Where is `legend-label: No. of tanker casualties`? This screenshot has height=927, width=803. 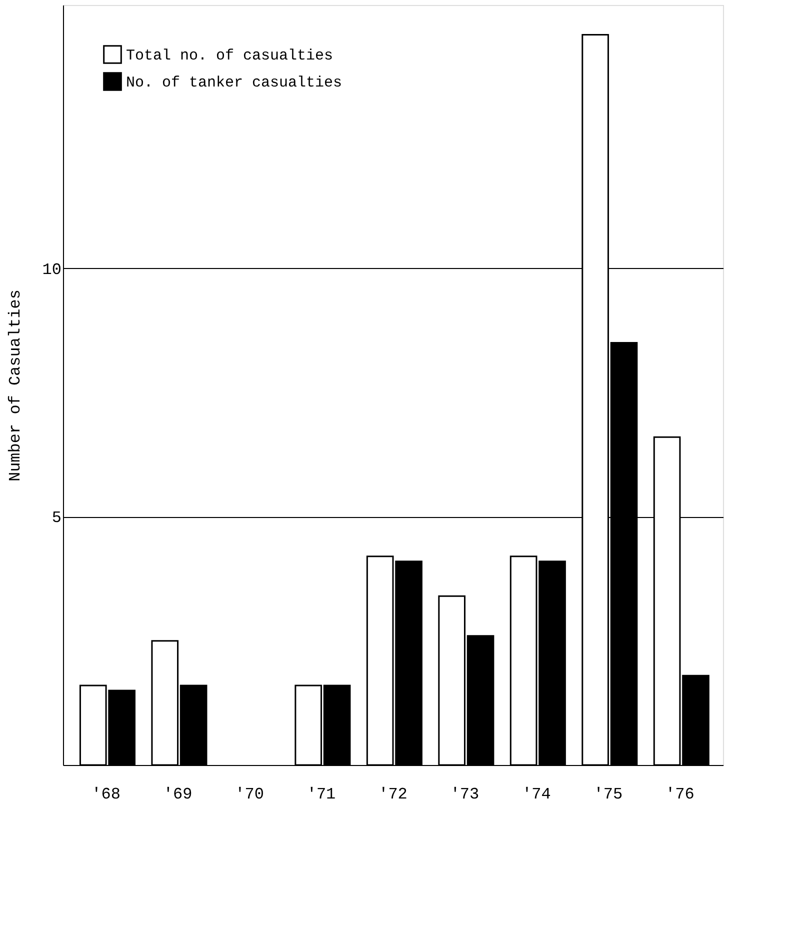 legend-label: No. of tanker casualties is located at coordinates (234, 83).